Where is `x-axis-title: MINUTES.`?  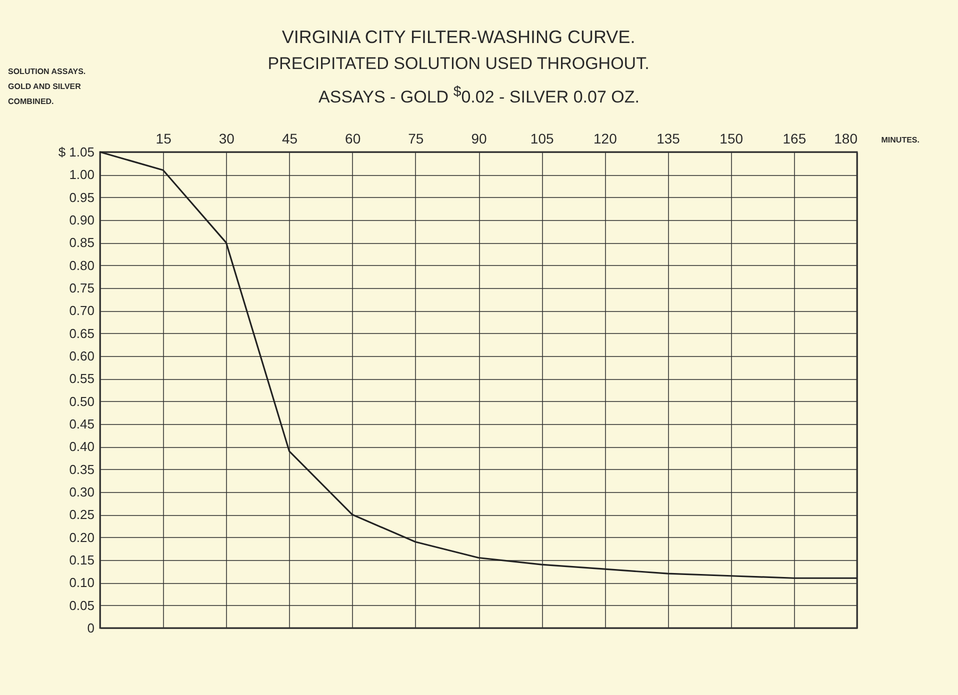
x-axis-title: MINUTES. is located at coordinates (900, 140).